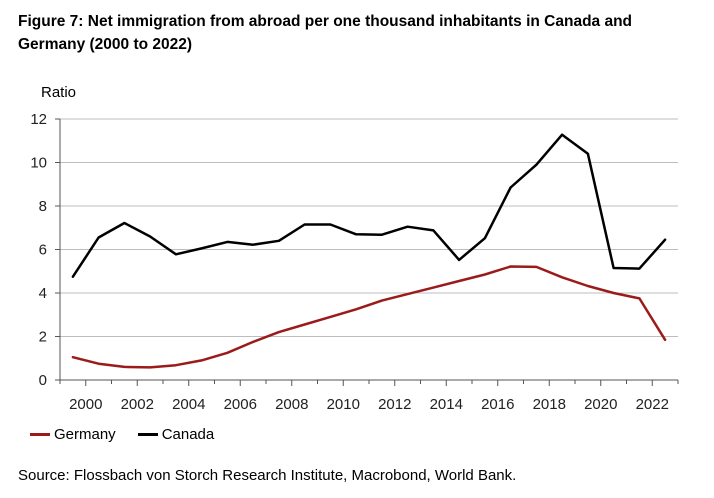 This screenshot has height=498, width=714. Describe the element at coordinates (38, 163) in the screenshot. I see `y-tick-label: 10` at that location.